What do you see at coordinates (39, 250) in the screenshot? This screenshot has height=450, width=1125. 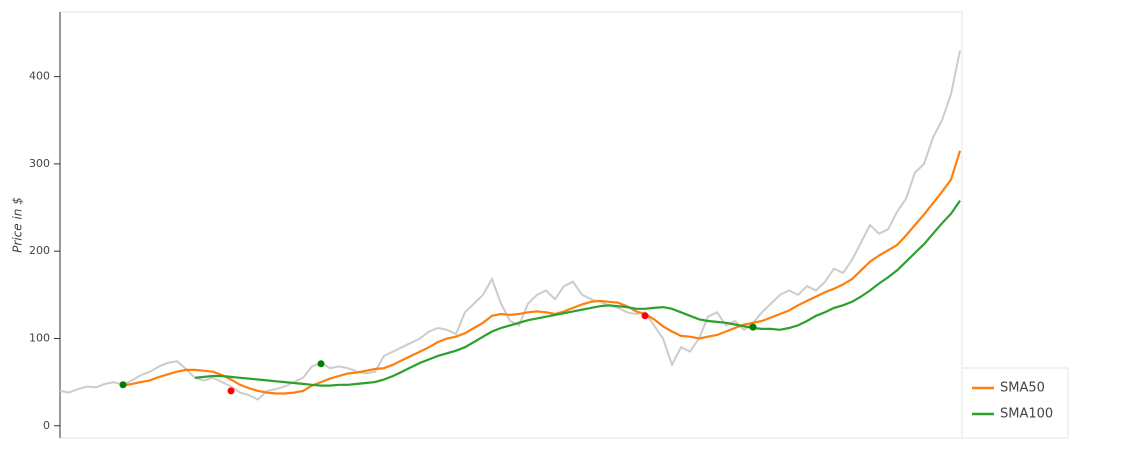 I see `y-tick-label: 200` at bounding box center [39, 250].